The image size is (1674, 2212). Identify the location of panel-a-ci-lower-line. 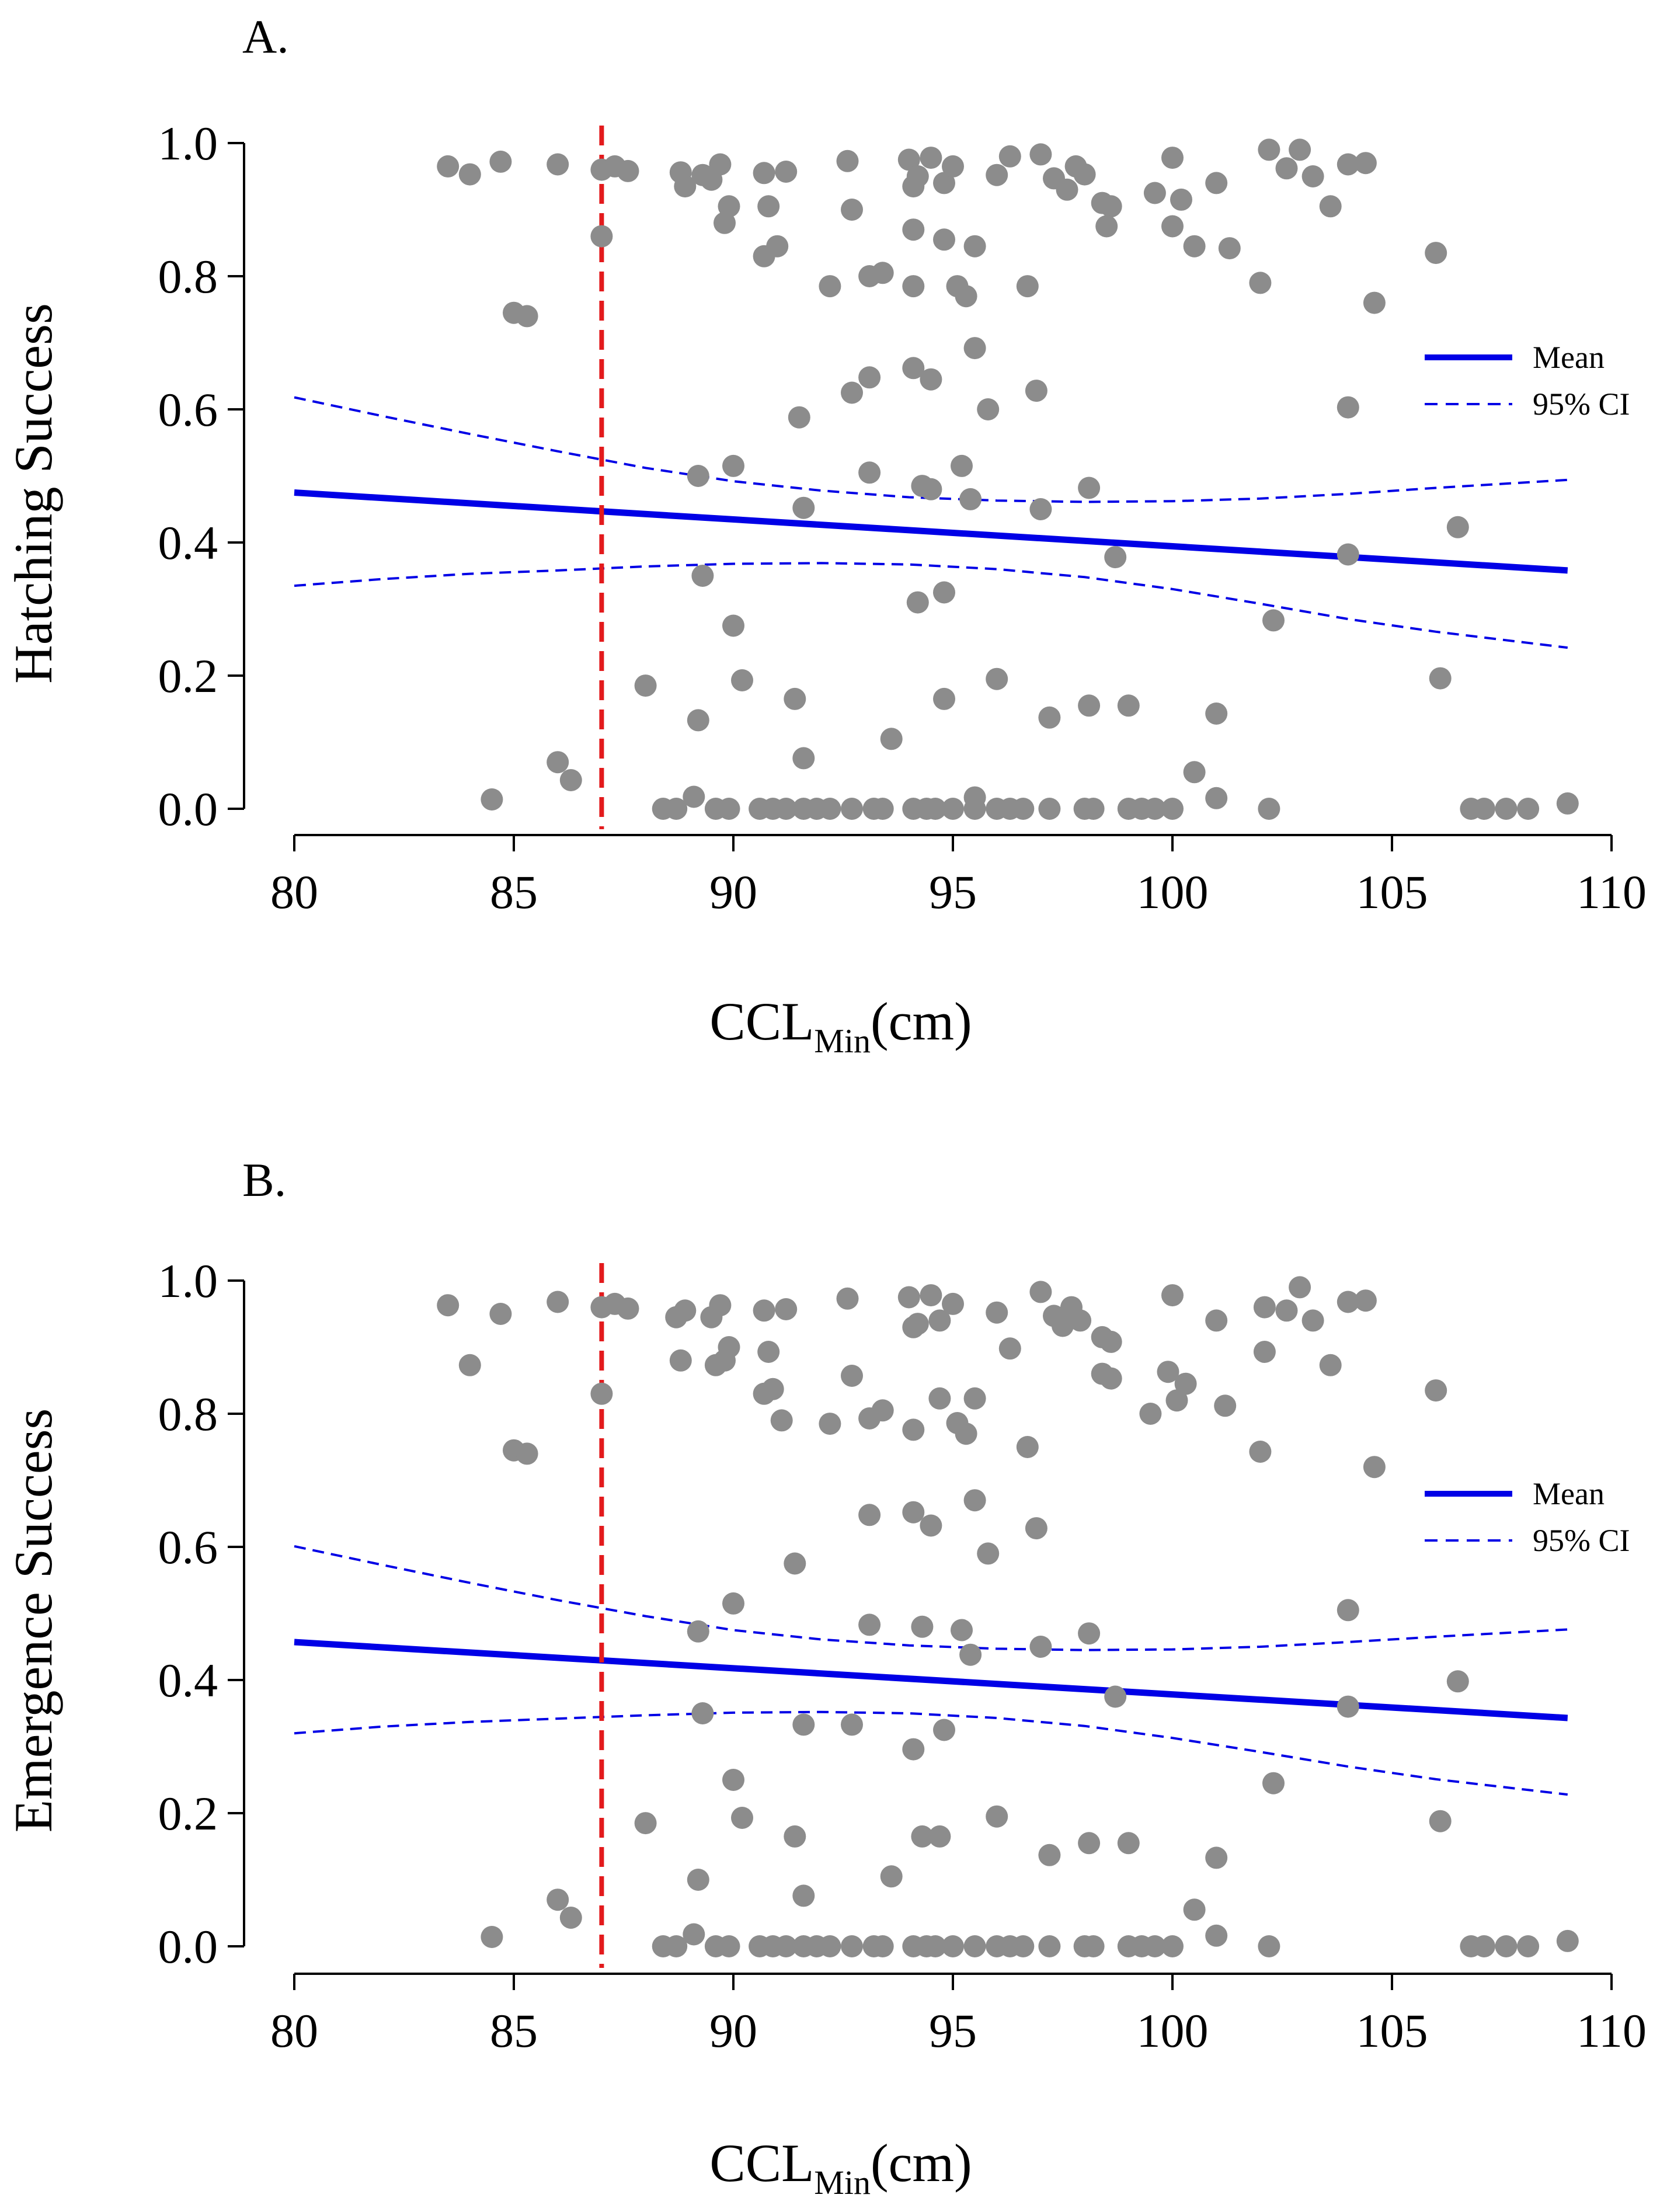
(931, 605).